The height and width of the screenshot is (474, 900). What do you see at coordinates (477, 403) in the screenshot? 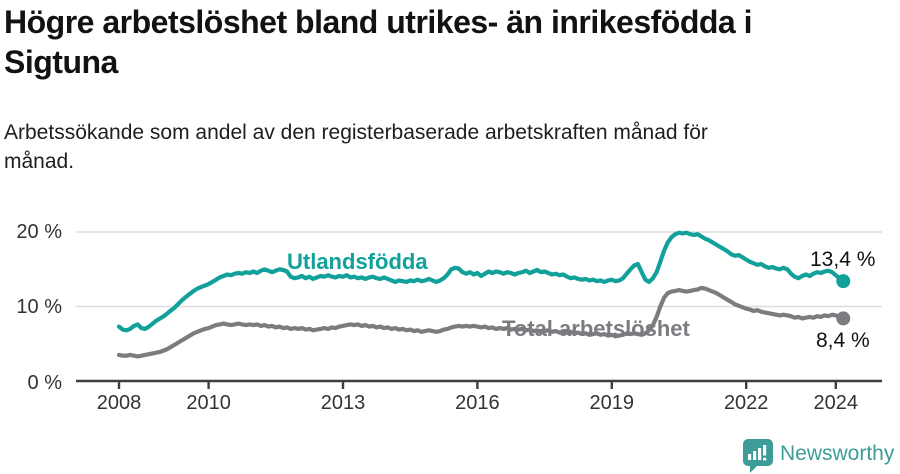
I see `x-tick-label-2016: 2016` at bounding box center [477, 403].